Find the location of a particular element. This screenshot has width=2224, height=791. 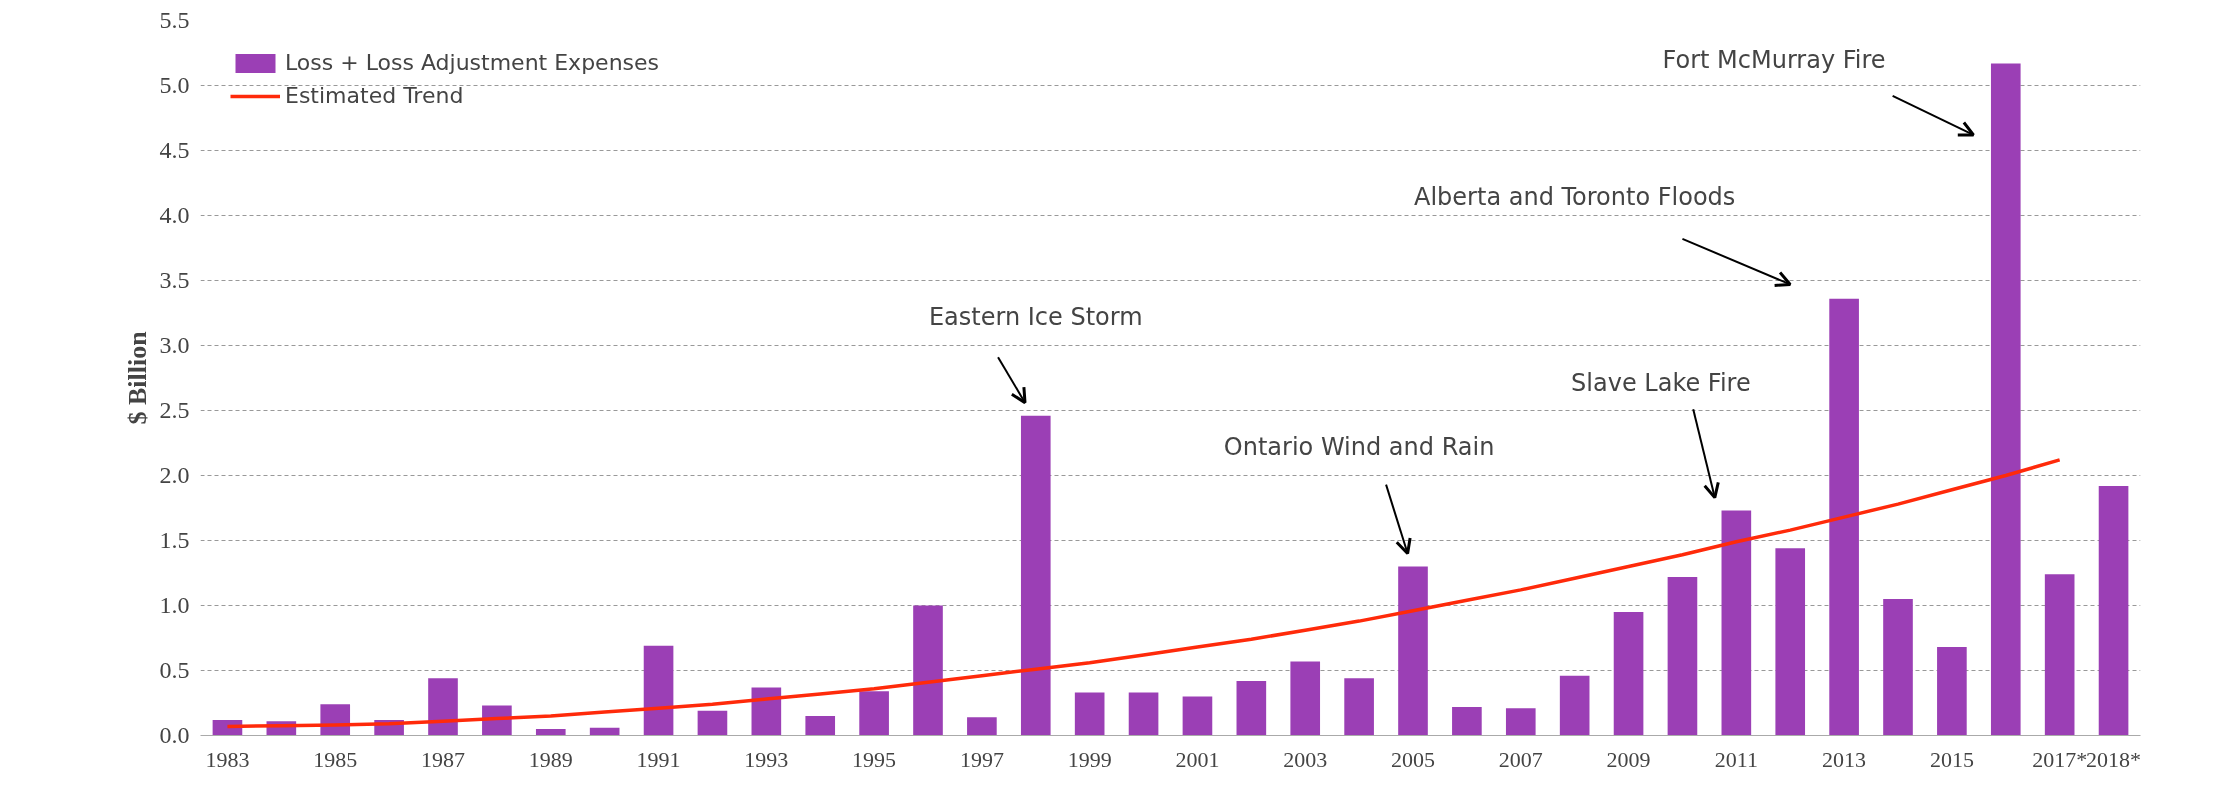

annotation: Alberta and Toronto Floods is located at coordinates (1575, 197).